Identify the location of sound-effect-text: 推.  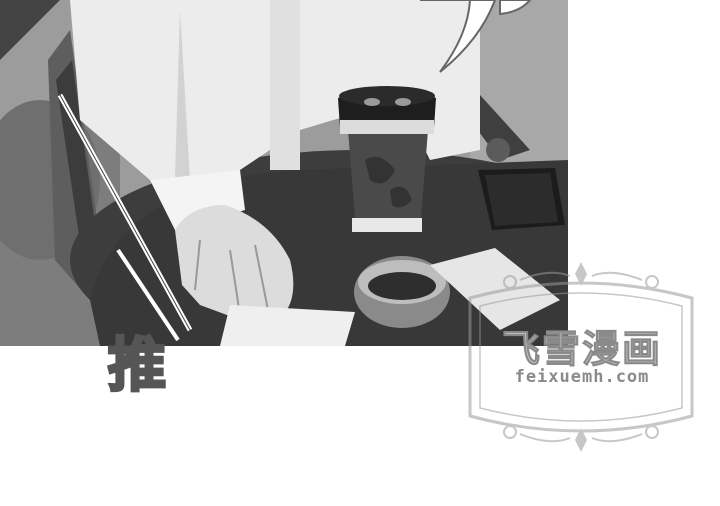
(137, 365).